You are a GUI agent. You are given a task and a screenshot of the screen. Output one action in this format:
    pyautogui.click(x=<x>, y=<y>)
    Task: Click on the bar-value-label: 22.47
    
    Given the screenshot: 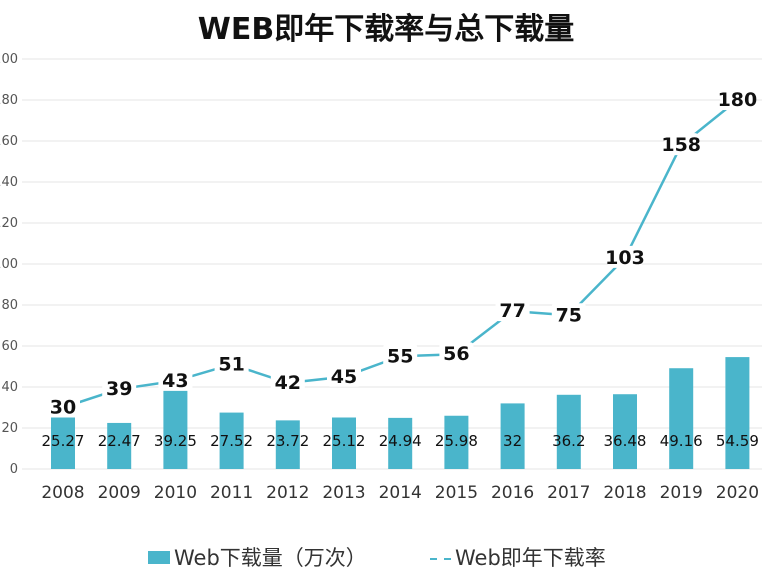 What is the action you would take?
    pyautogui.click(x=119, y=441)
    